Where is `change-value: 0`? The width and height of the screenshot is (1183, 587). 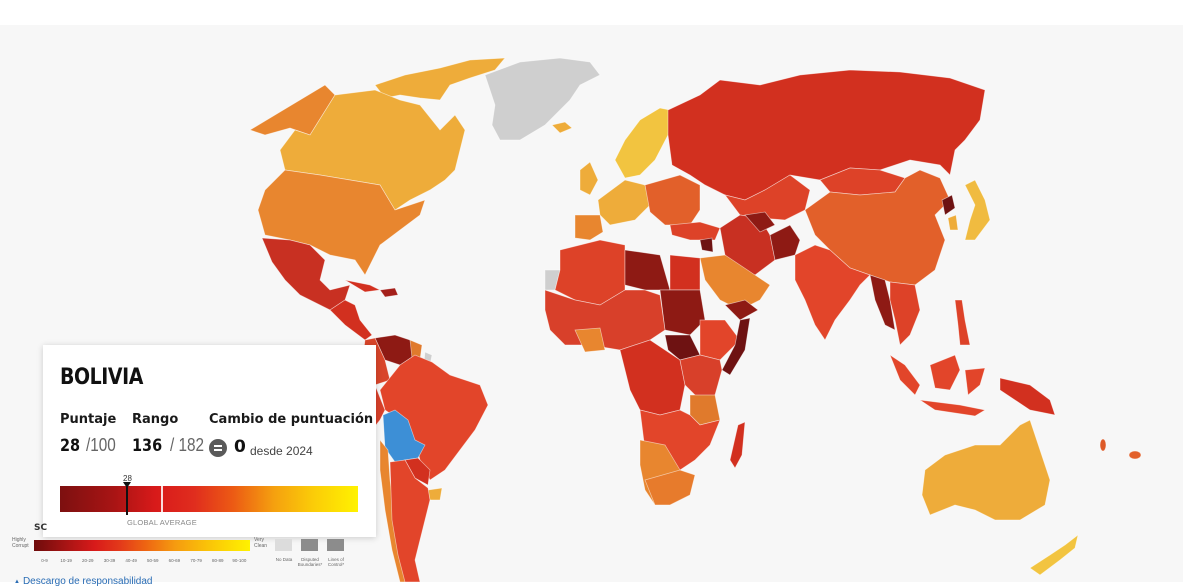
change-value: 0 is located at coordinates (240, 447).